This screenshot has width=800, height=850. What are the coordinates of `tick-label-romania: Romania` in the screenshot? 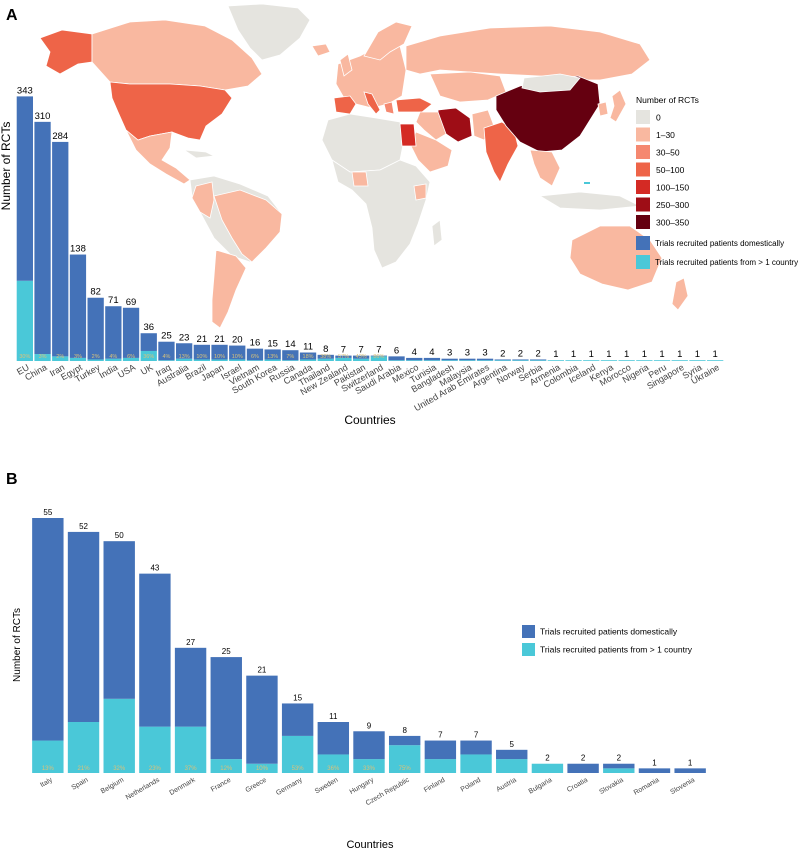 It's located at (647, 787).